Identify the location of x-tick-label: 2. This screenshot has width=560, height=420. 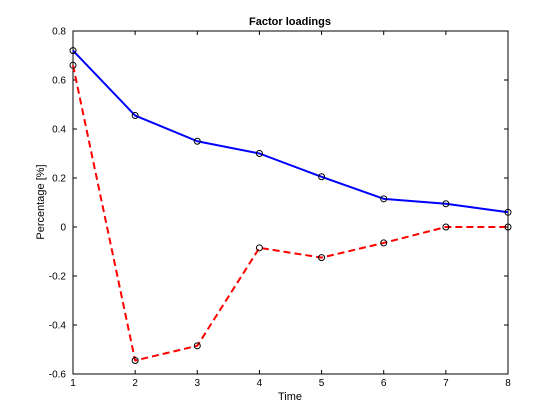
(135, 383).